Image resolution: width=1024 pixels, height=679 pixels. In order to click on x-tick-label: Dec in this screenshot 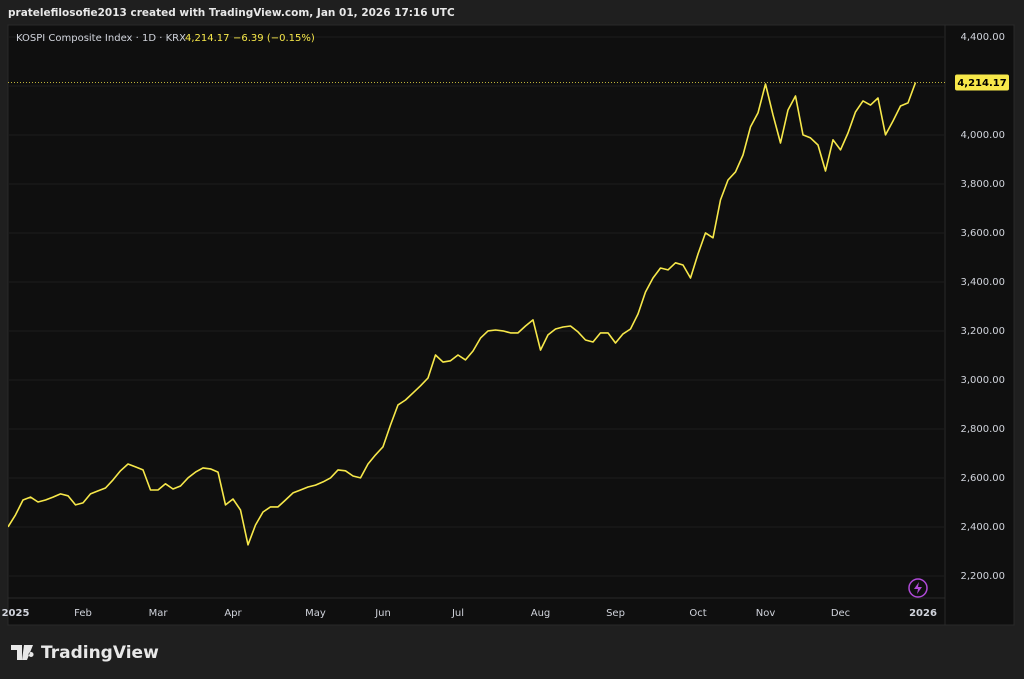, I will do `click(840, 613)`.